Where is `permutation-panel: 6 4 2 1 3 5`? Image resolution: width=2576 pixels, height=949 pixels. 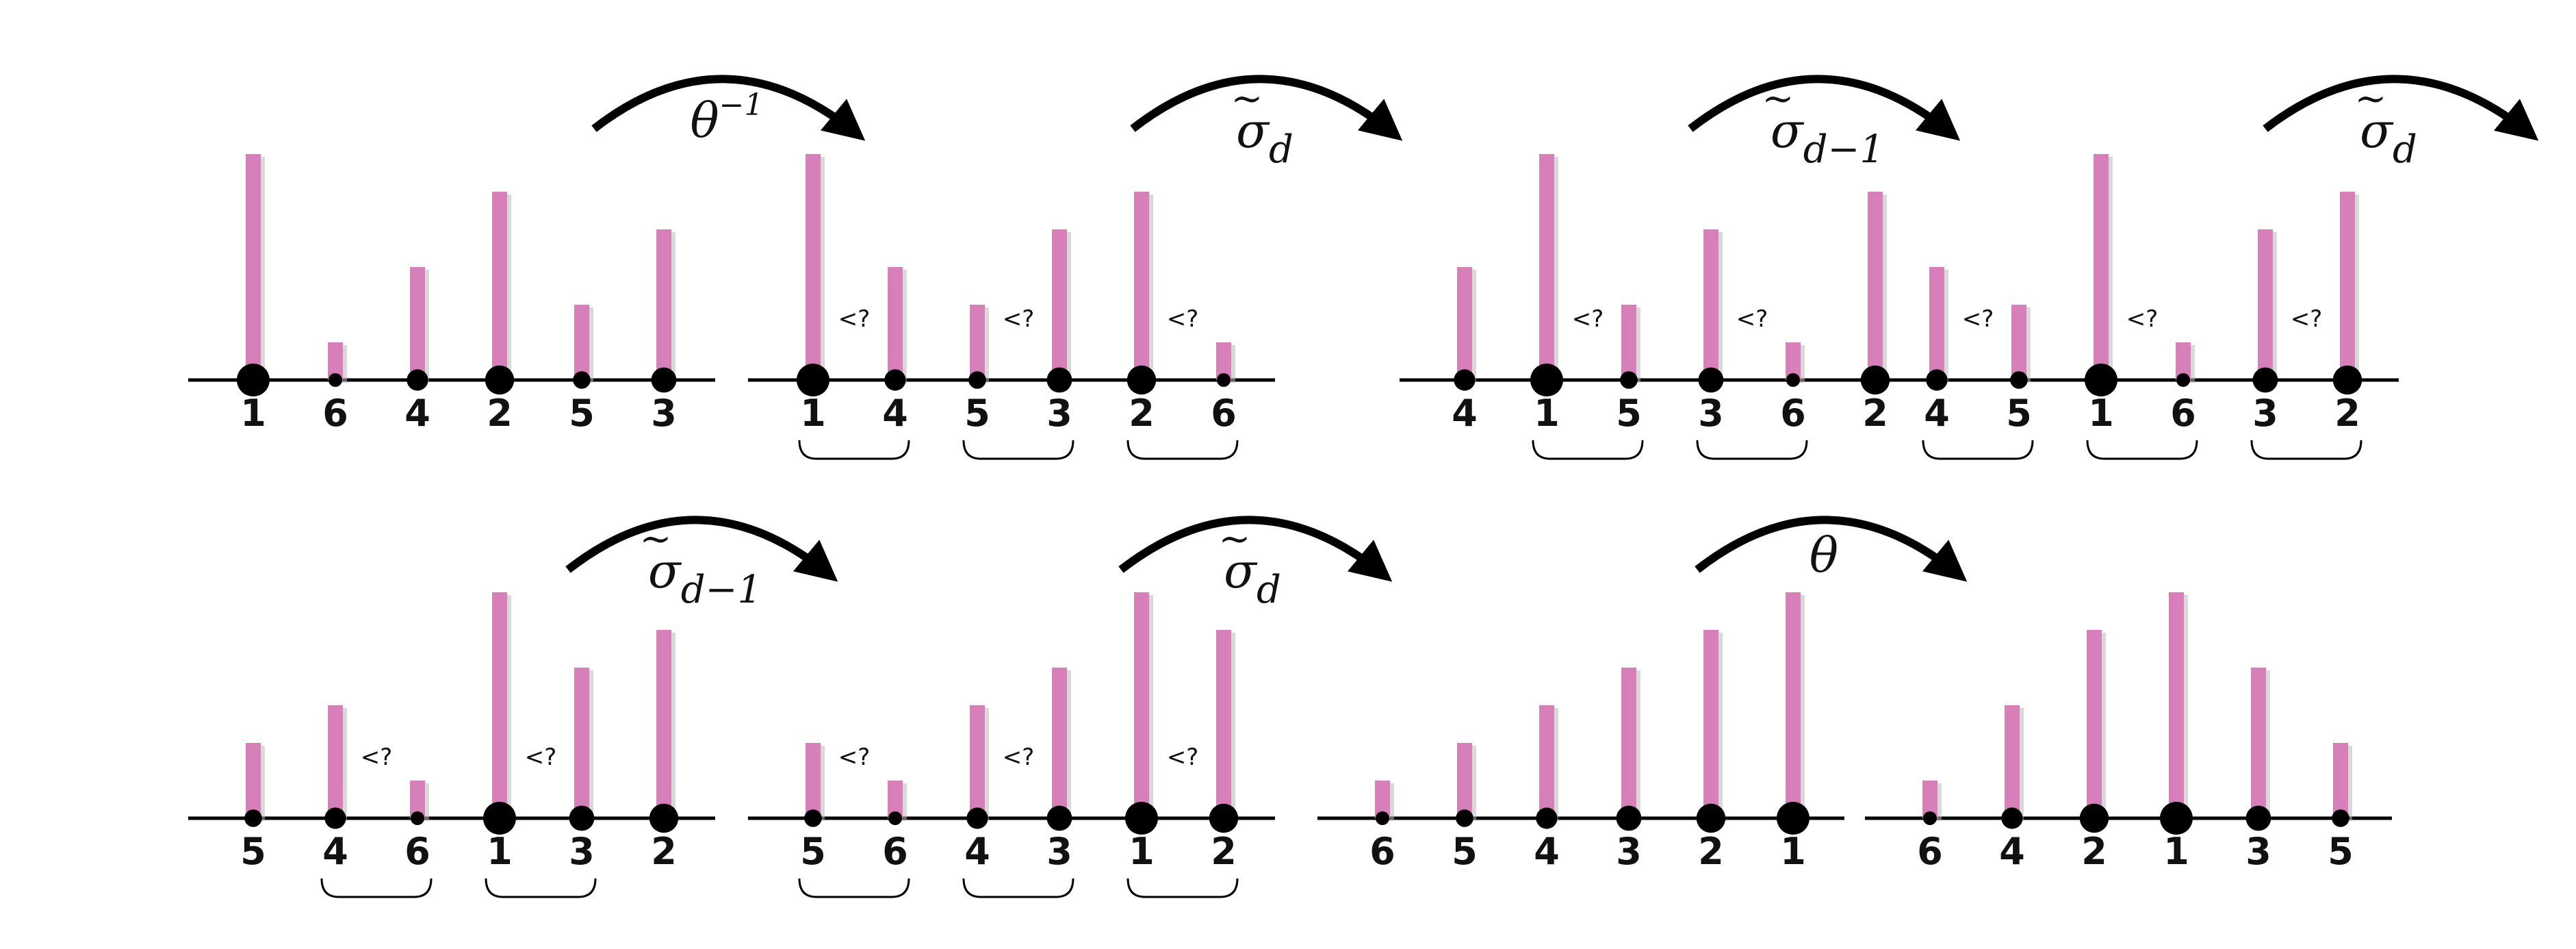
permutation-panel: 6 4 2 1 3 5 is located at coordinates (2128, 732).